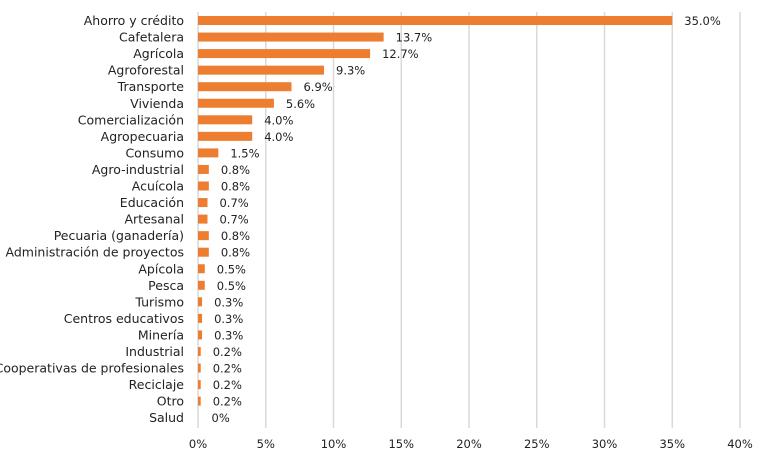 The height and width of the screenshot is (472, 768). Describe the element at coordinates (151, 86) in the screenshot. I see `category-label: Transporte` at that location.